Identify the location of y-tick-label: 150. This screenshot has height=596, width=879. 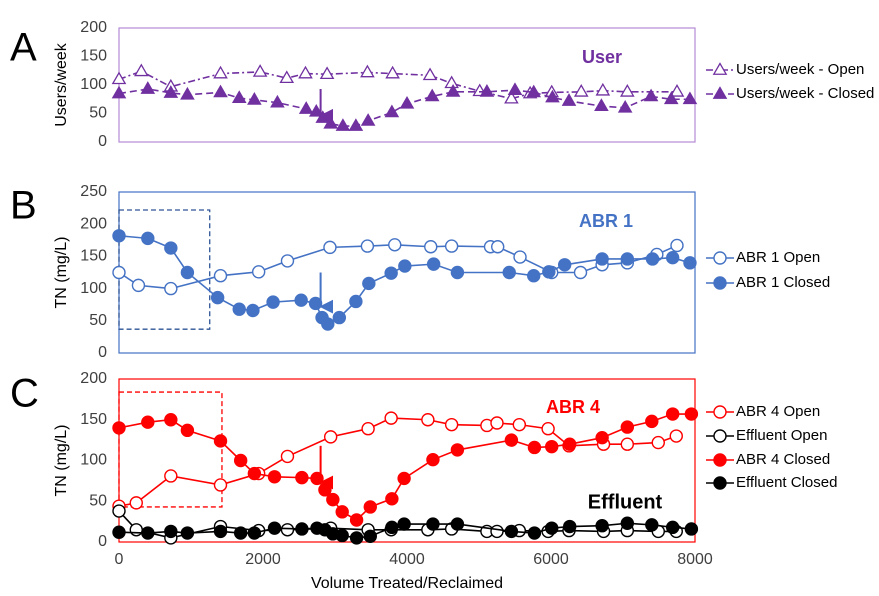
(93, 419).